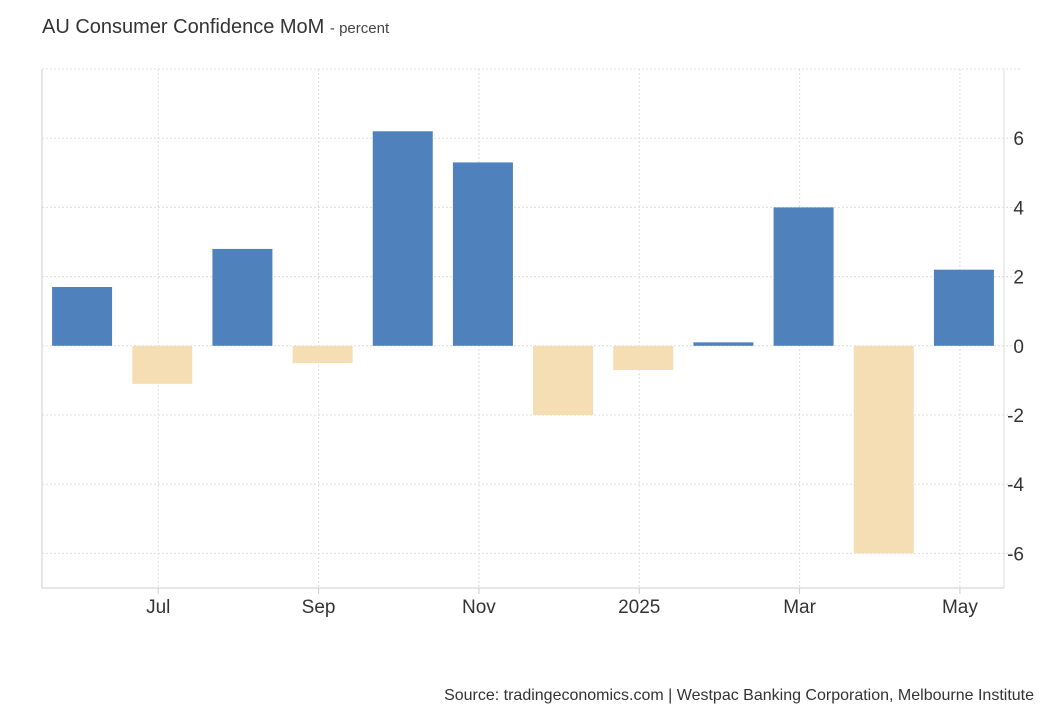 The image size is (1052, 719). Describe the element at coordinates (364, 28) in the screenshot. I see `chart-unit: percent` at that location.